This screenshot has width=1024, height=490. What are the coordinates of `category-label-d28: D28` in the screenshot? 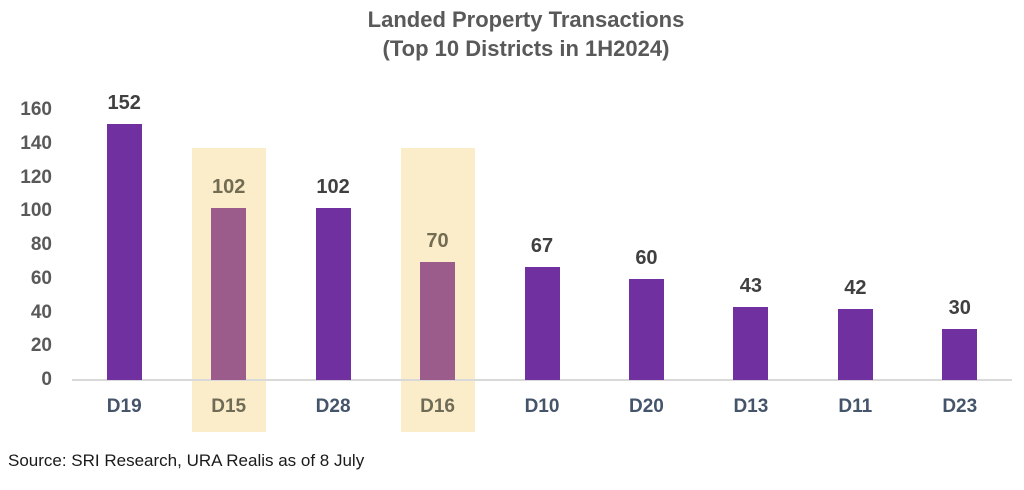 It's located at (333, 406).